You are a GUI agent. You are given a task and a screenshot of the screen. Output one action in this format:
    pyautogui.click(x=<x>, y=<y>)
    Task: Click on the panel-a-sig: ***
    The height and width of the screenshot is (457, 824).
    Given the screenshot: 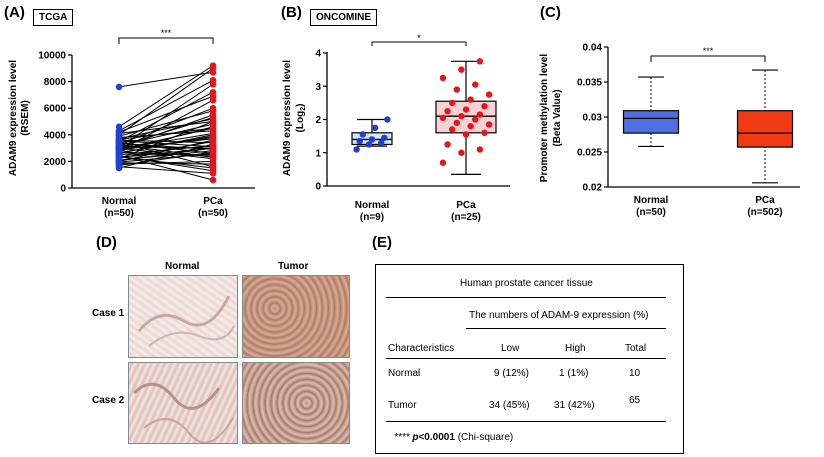 What is the action you would take?
    pyautogui.click(x=166, y=33)
    